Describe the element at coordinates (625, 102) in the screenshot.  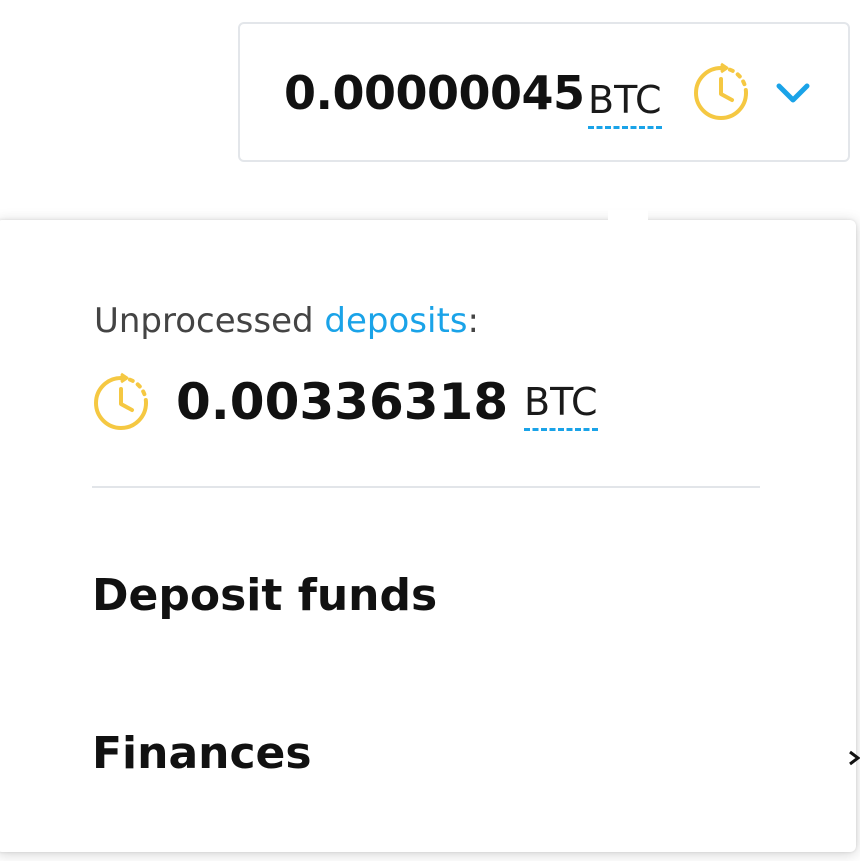
I see `balance-currency: BTC` at that location.